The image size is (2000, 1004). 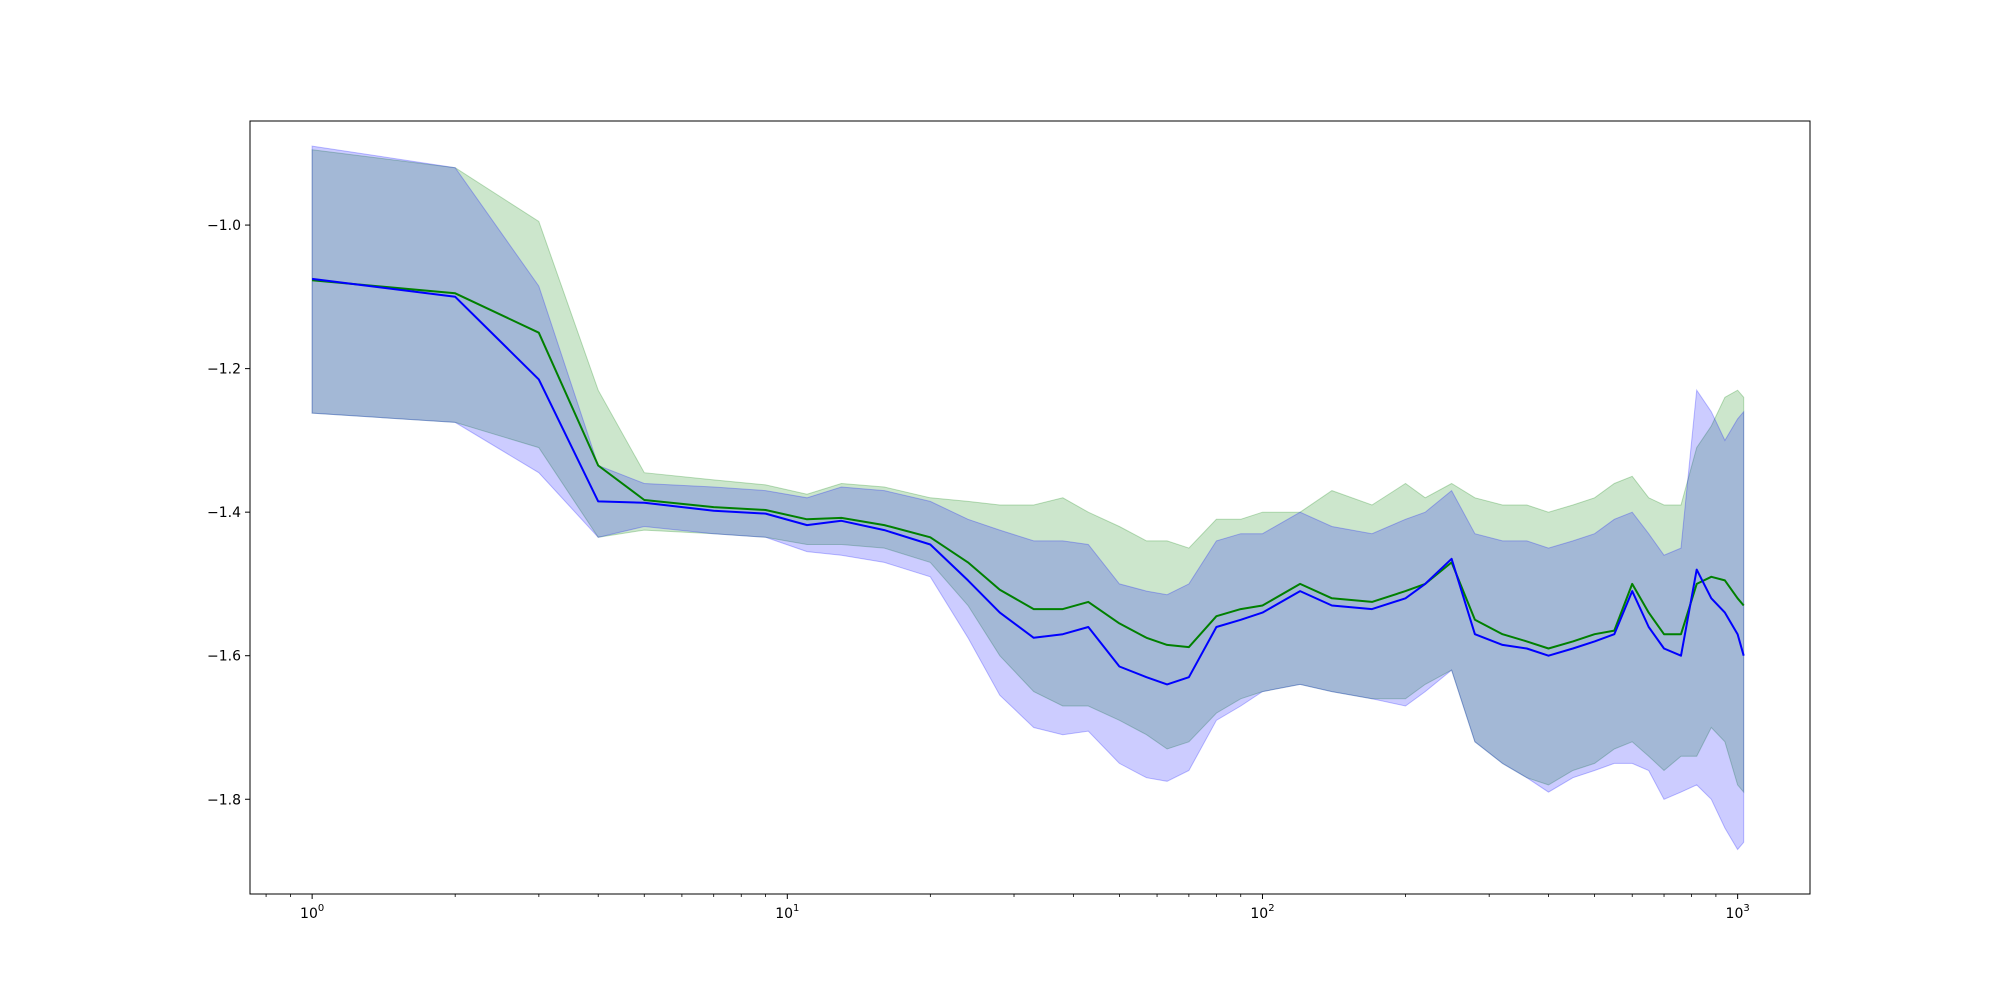 What do you see at coordinates (224, 226) in the screenshot?
I see `y-tick-label-0: −1.0` at bounding box center [224, 226].